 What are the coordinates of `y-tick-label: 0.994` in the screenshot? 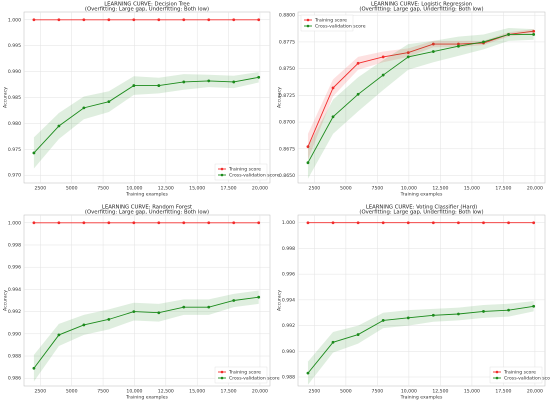 It's located at (288, 300).